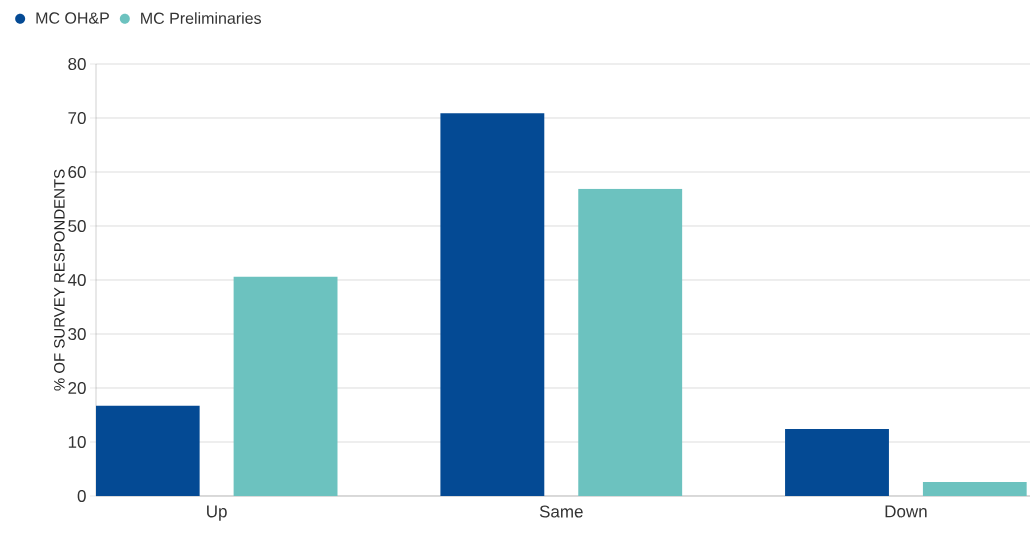  Describe the element at coordinates (906, 511) in the screenshot. I see `x-tick-label: Down` at that location.